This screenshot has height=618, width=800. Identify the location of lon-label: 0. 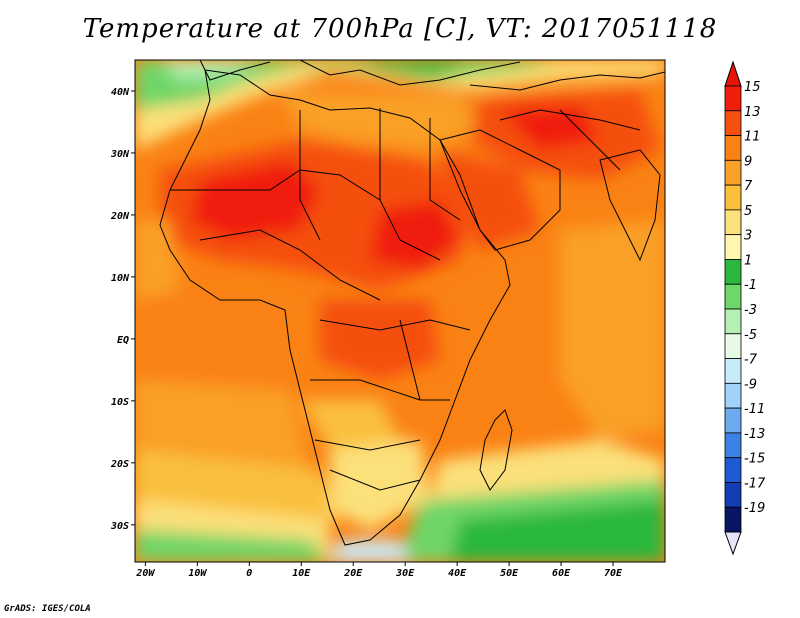
(249, 573).